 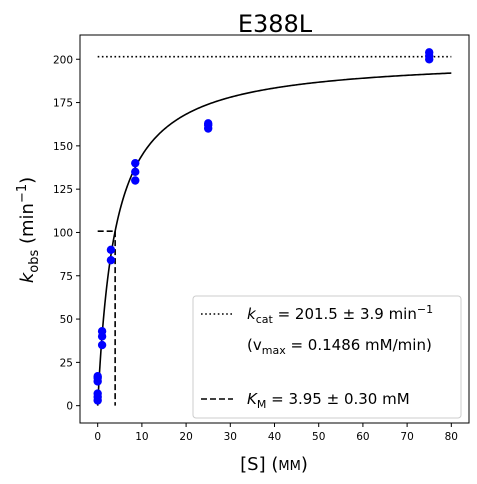 What do you see at coordinates (275, 24) in the screenshot?
I see `chart-title: E388L` at bounding box center [275, 24].